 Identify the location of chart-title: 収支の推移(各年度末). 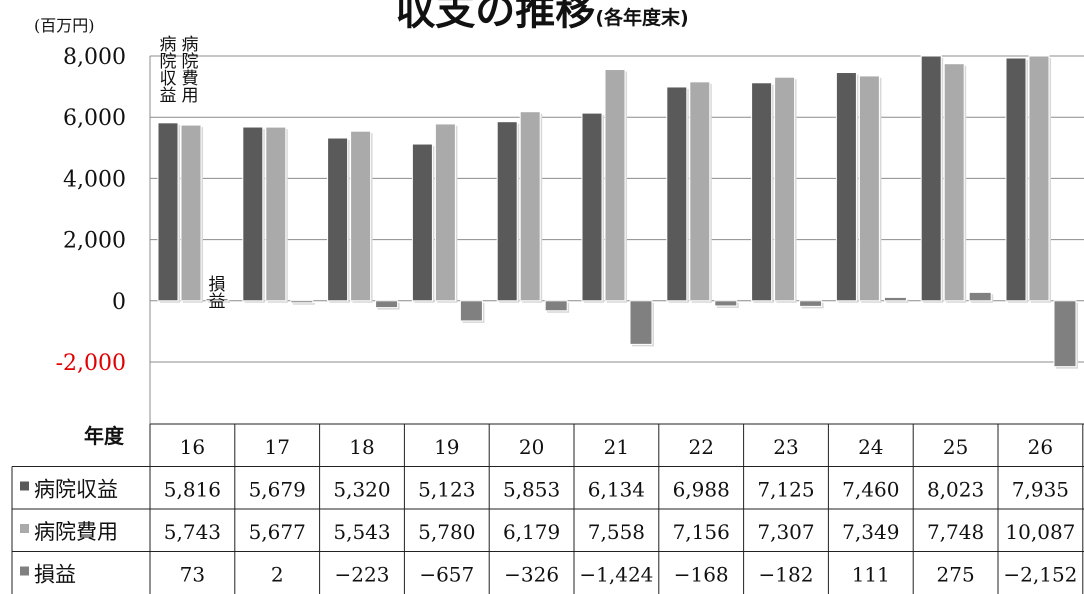
(542, 18).